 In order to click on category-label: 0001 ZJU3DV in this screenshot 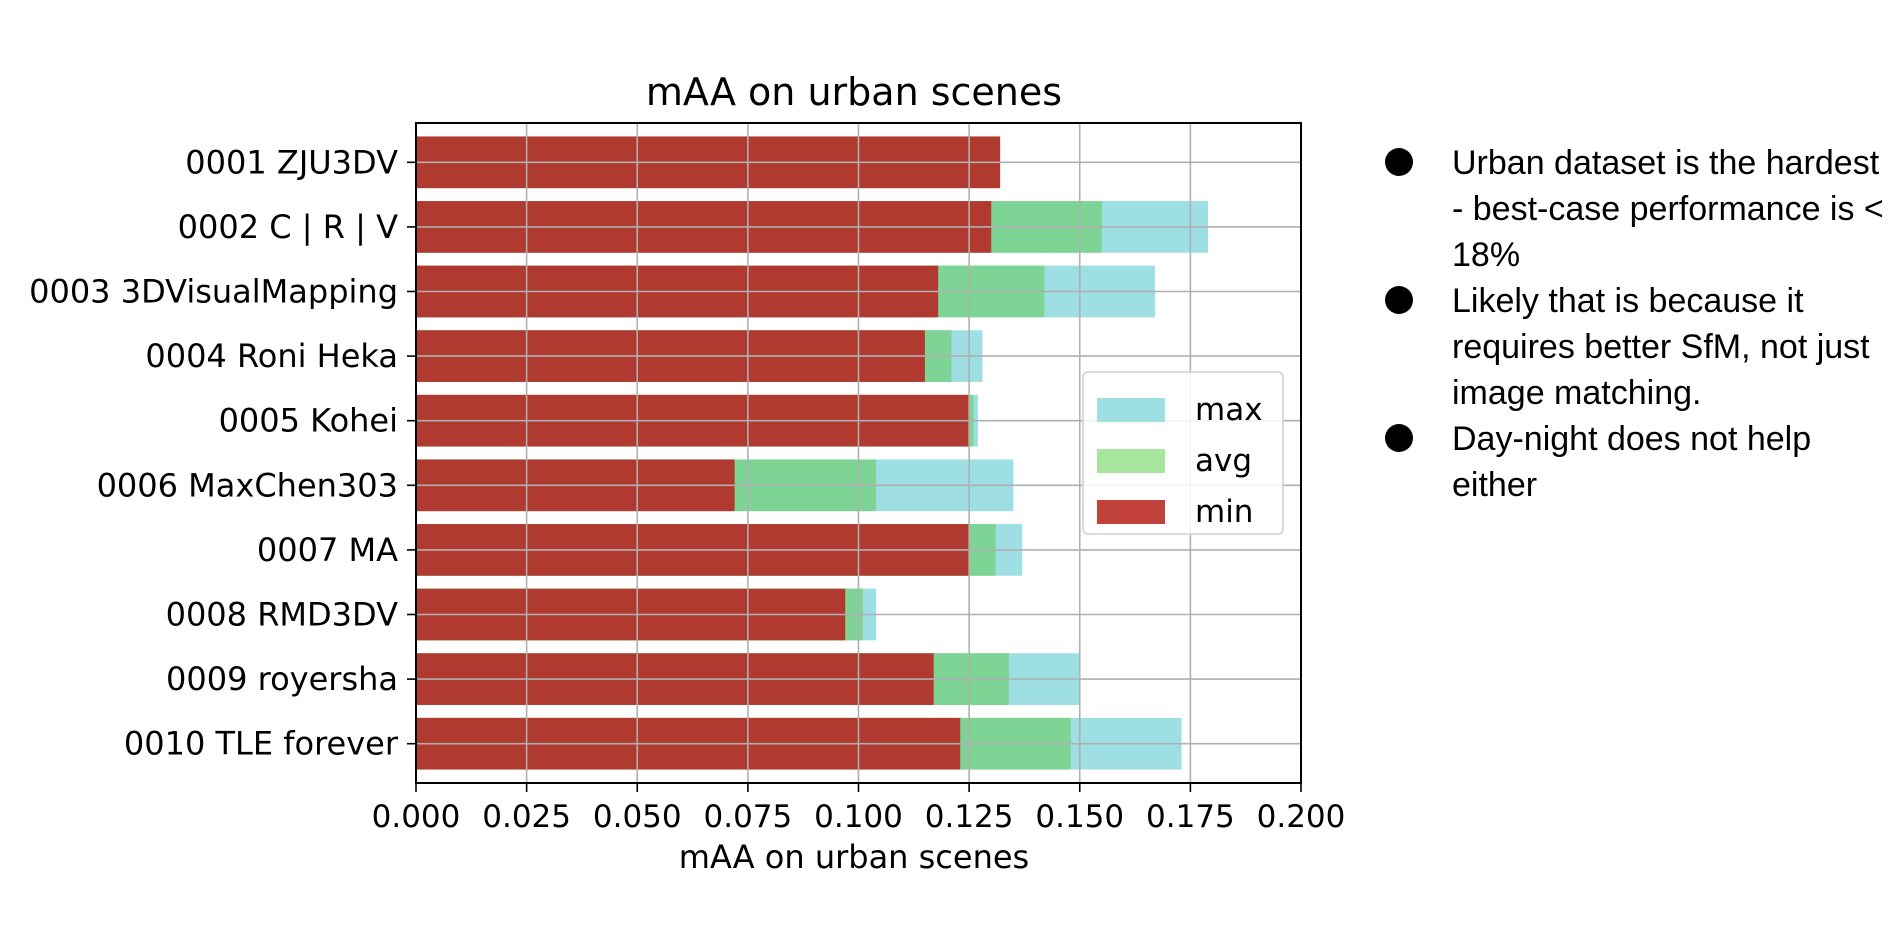, I will do `click(291, 162)`.